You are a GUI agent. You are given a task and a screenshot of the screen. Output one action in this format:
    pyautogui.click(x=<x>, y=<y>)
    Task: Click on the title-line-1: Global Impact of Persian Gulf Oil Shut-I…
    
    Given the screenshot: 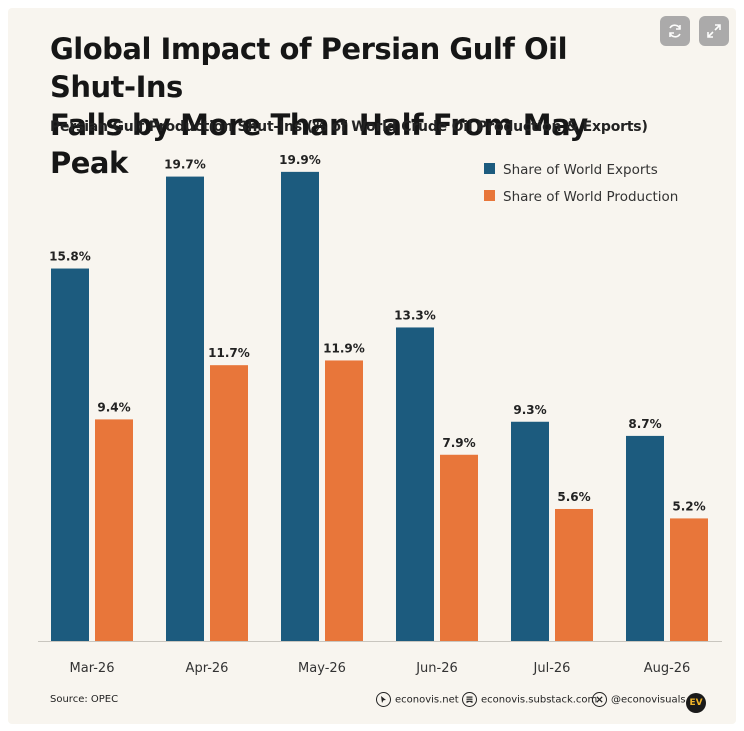 What is the action you would take?
    pyautogui.click(x=309, y=68)
    